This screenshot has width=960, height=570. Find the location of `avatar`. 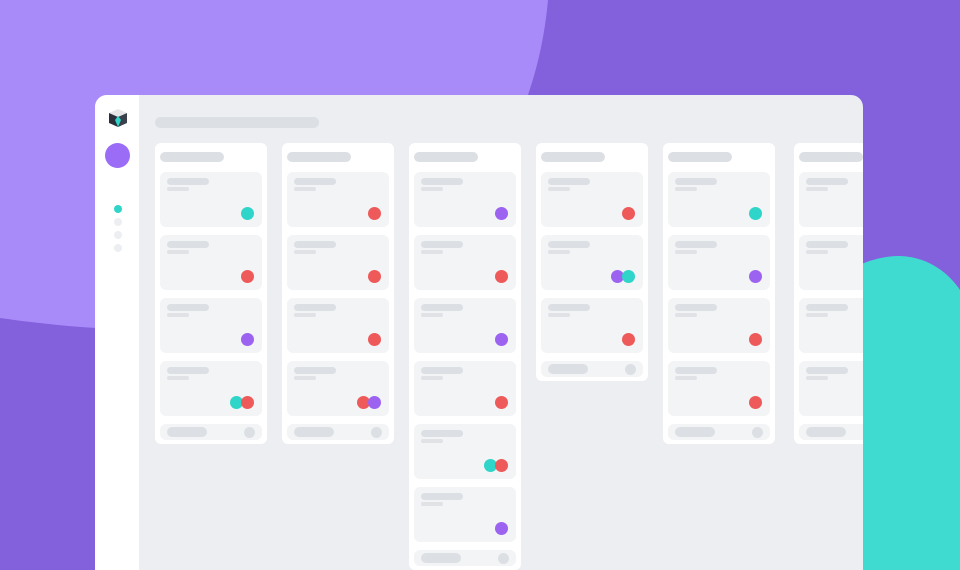

avatar is located at coordinates (117, 155).